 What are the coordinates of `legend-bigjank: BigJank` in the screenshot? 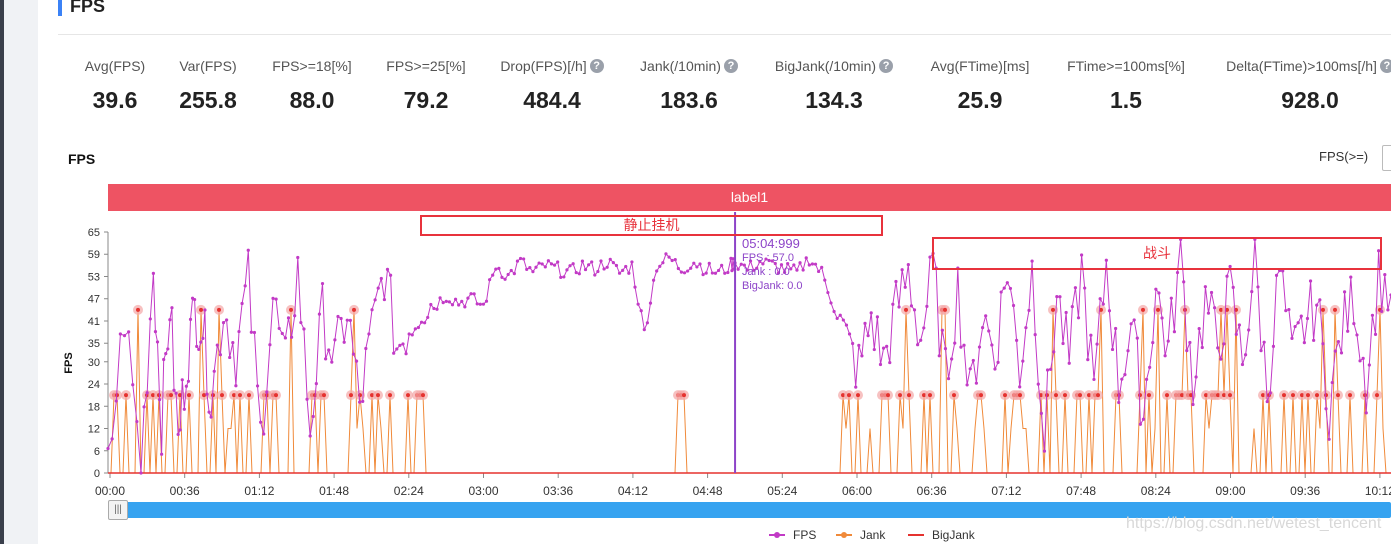 It's located at (941, 535).